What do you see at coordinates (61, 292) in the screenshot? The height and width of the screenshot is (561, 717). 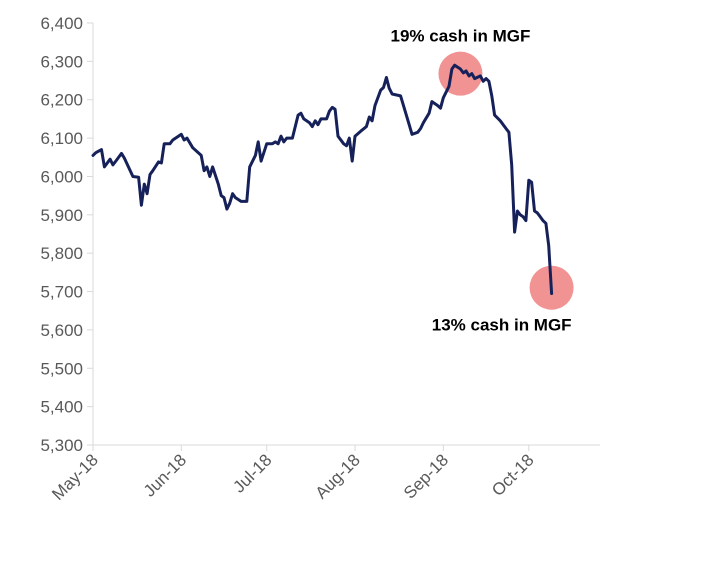 I see `y-tick-label: 5,700` at bounding box center [61, 292].